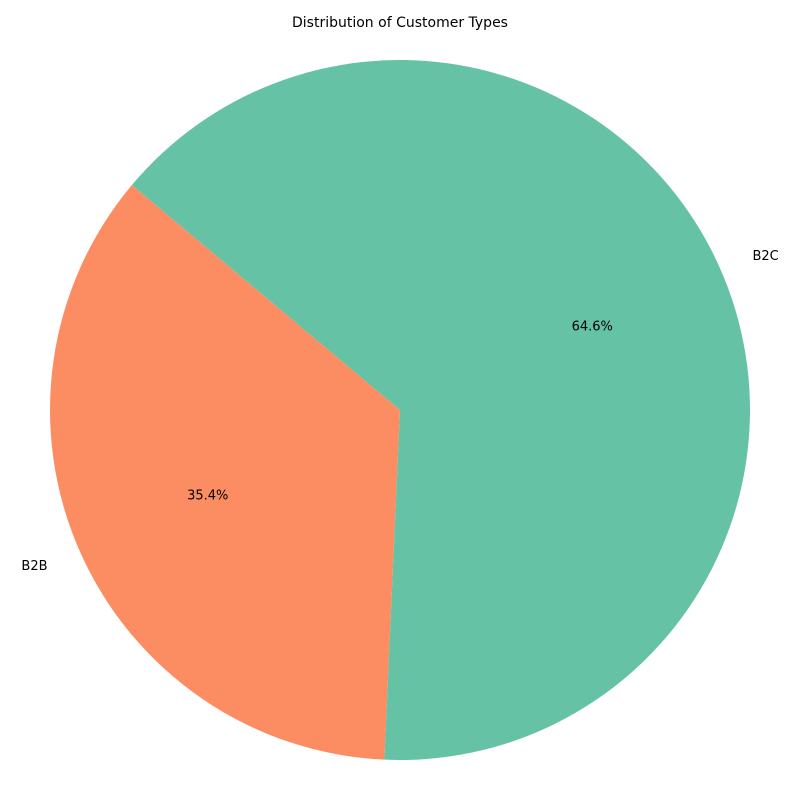 The height and width of the screenshot is (804, 800). I want to click on chart-title: Distribution of Customer Types, so click(400, 23).